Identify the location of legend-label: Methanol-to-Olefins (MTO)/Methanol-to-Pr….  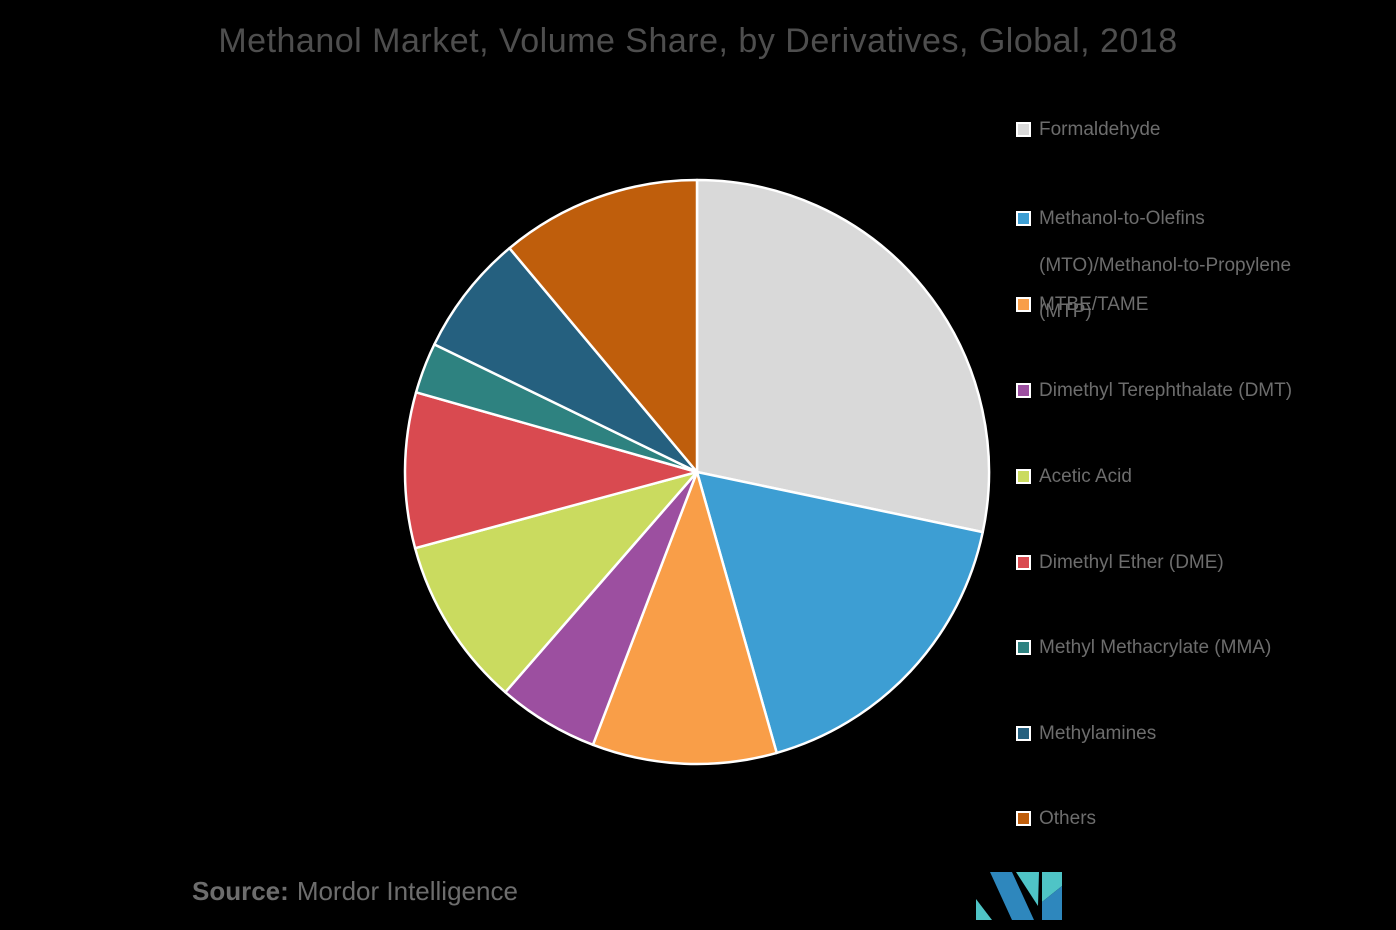
(1165, 265).